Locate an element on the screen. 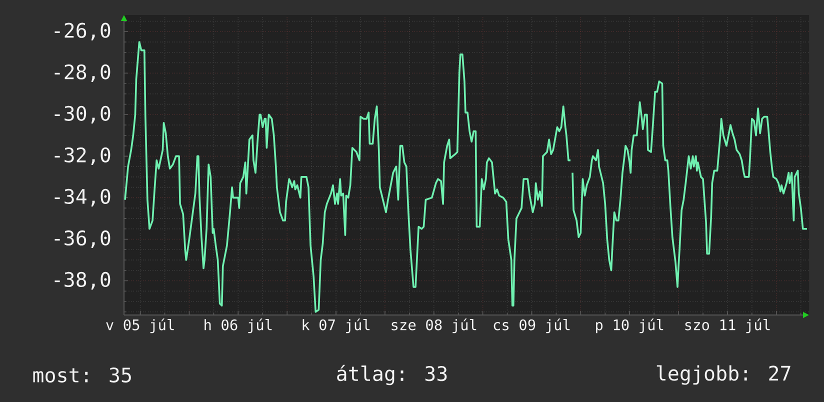 This screenshot has height=402, width=824. y-tick-label: -38,0 is located at coordinates (82, 281).